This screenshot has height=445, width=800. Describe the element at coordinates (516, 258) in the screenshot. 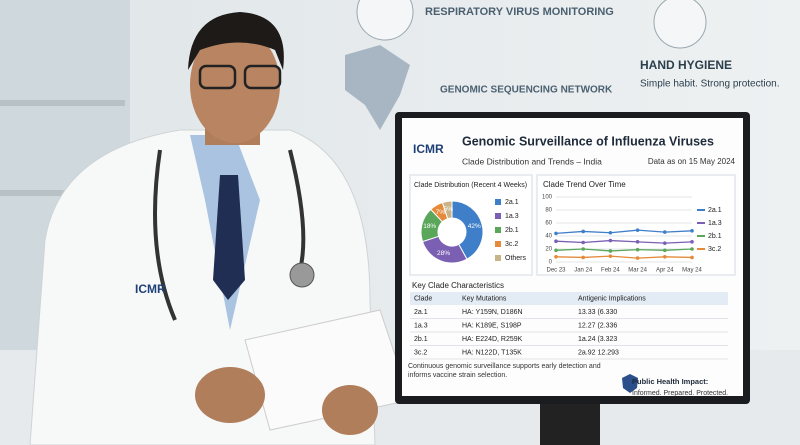

I see `legend-label: Others` at that location.